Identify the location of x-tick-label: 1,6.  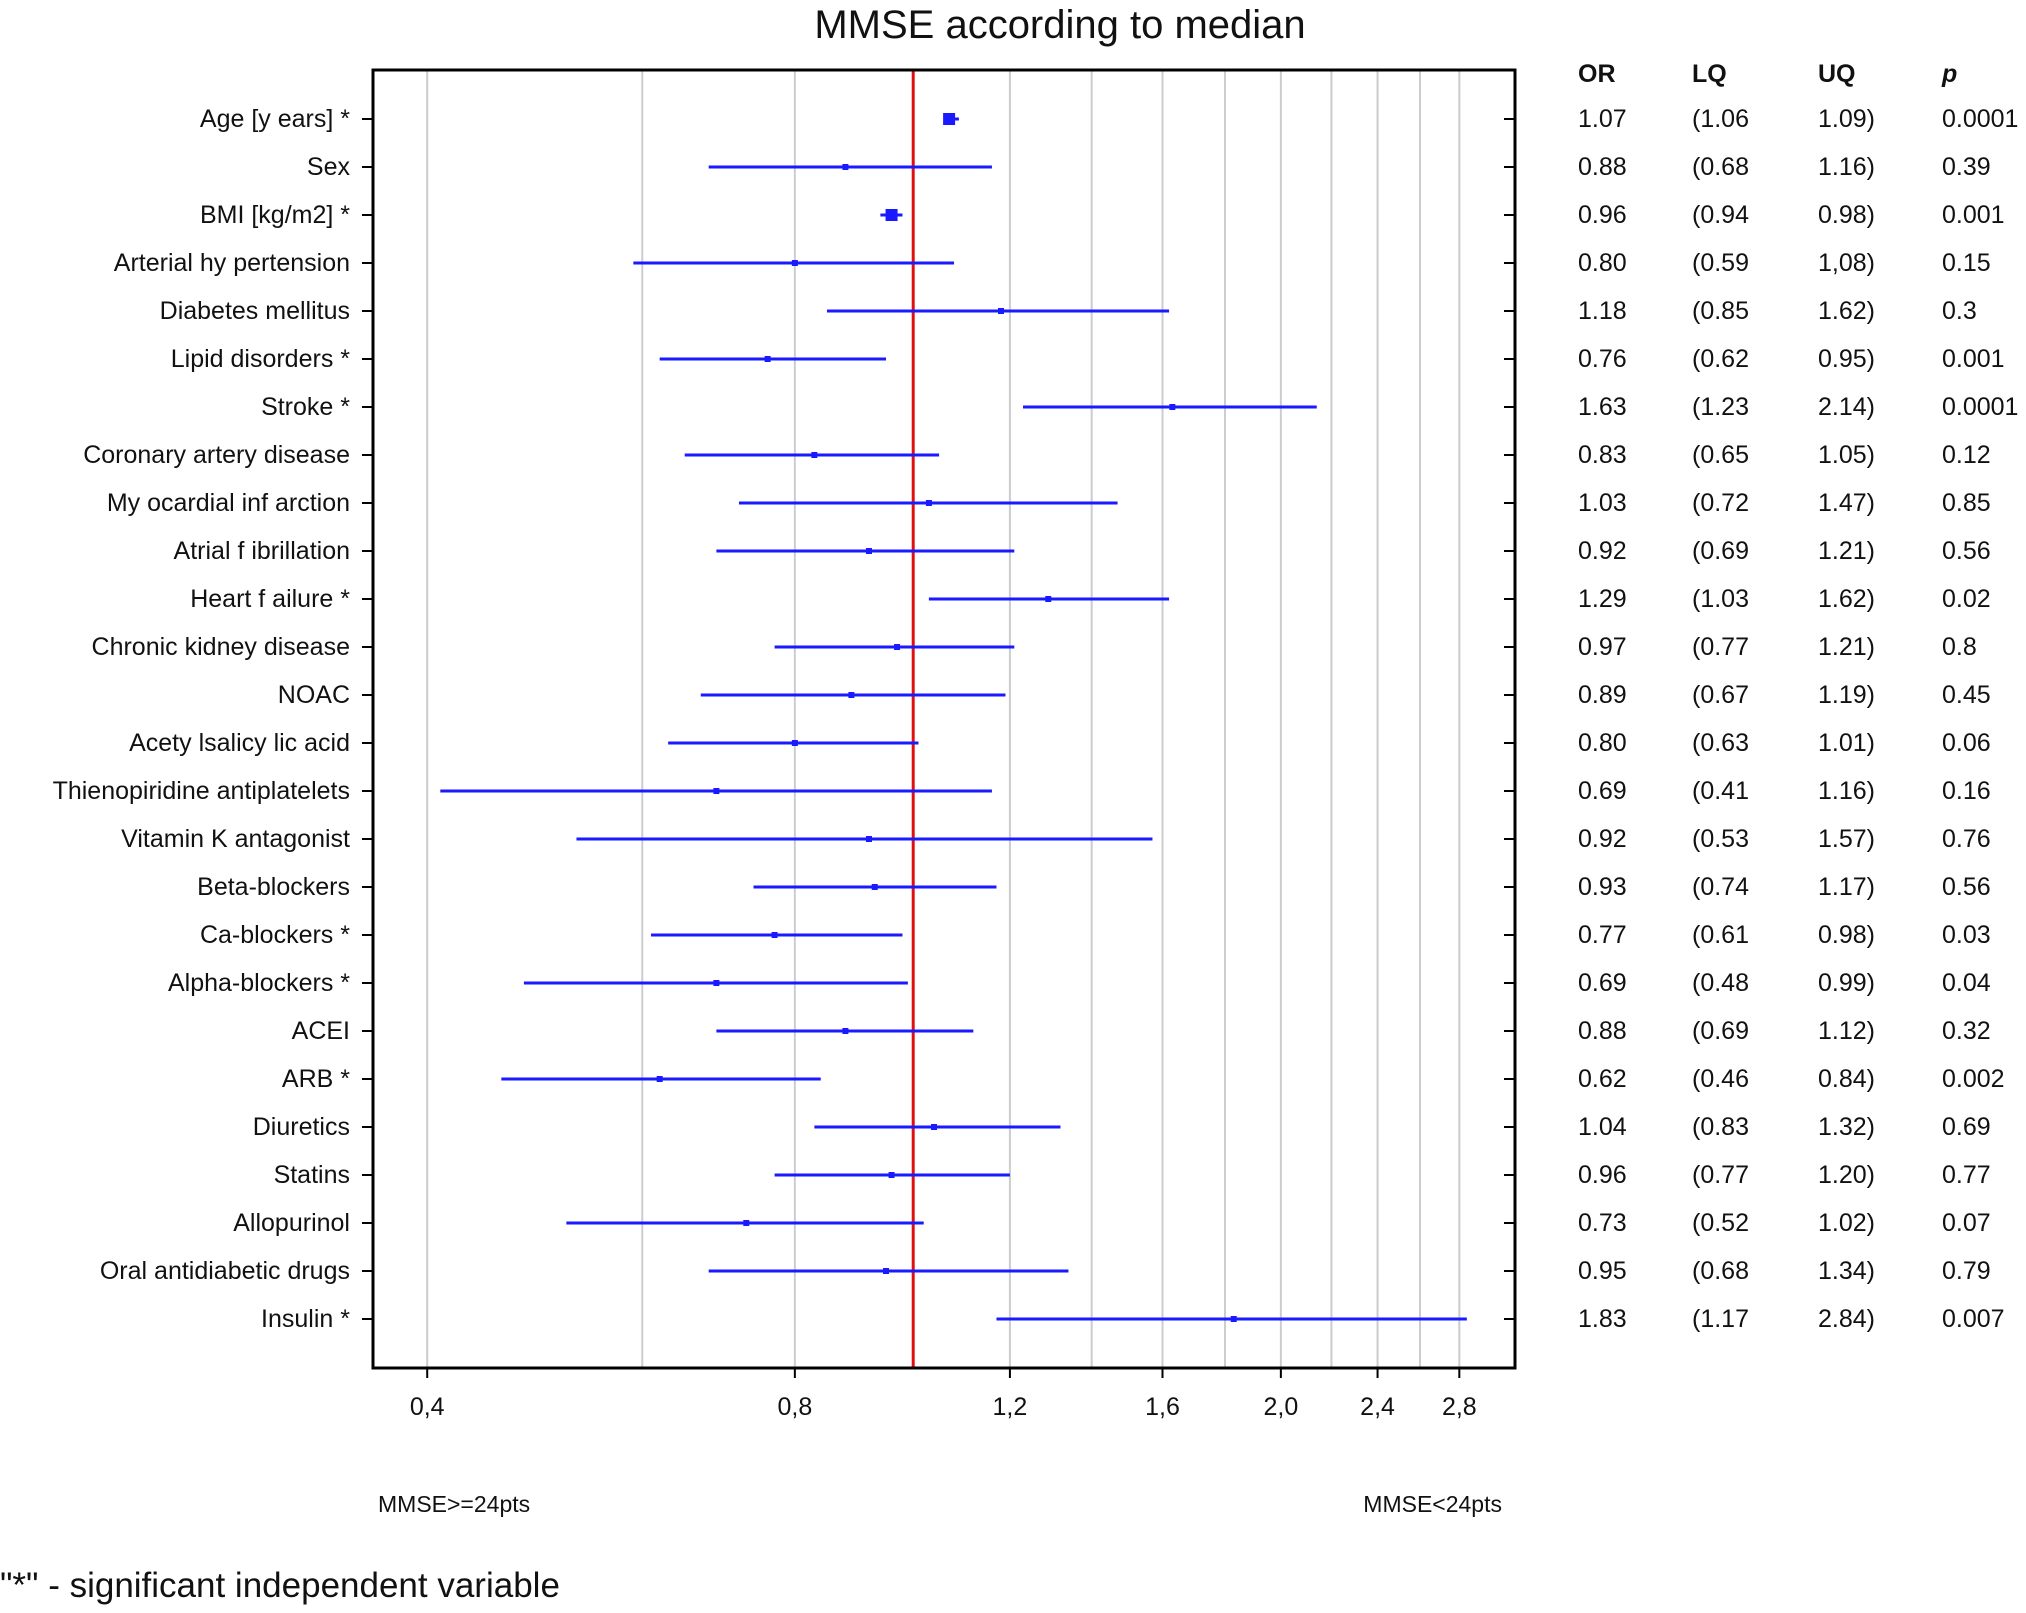
(1162, 1407).